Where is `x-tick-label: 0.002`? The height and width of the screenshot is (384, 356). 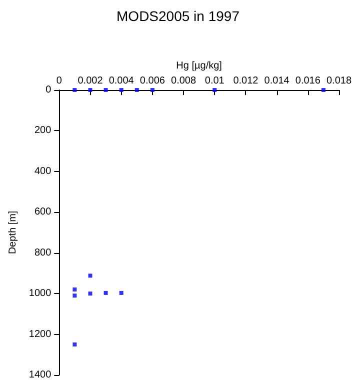
x-tick-label: 0.002 is located at coordinates (91, 81).